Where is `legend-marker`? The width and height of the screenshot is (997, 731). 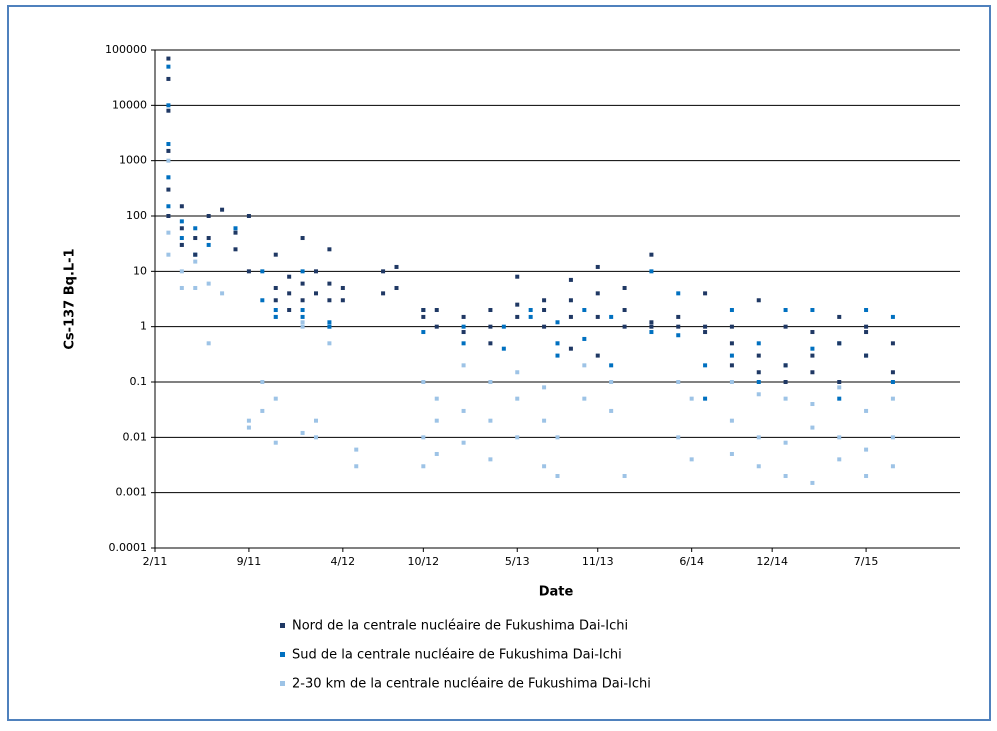 legend-marker is located at coordinates (282, 654).